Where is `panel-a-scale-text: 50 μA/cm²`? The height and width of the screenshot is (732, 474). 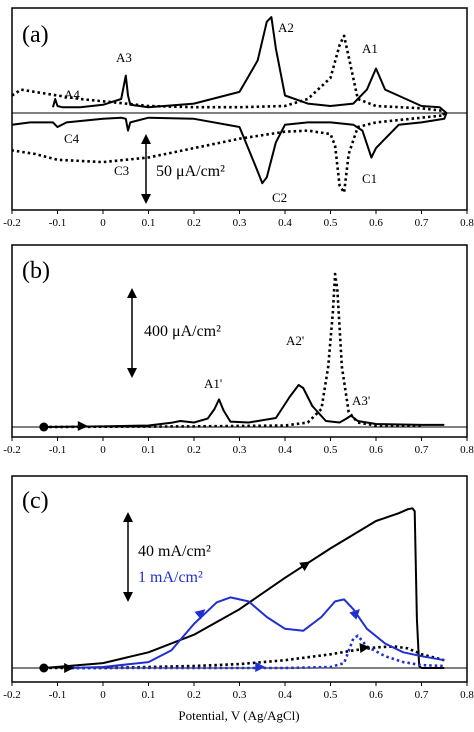 panel-a-scale-text: 50 μA/cm² is located at coordinates (190, 171).